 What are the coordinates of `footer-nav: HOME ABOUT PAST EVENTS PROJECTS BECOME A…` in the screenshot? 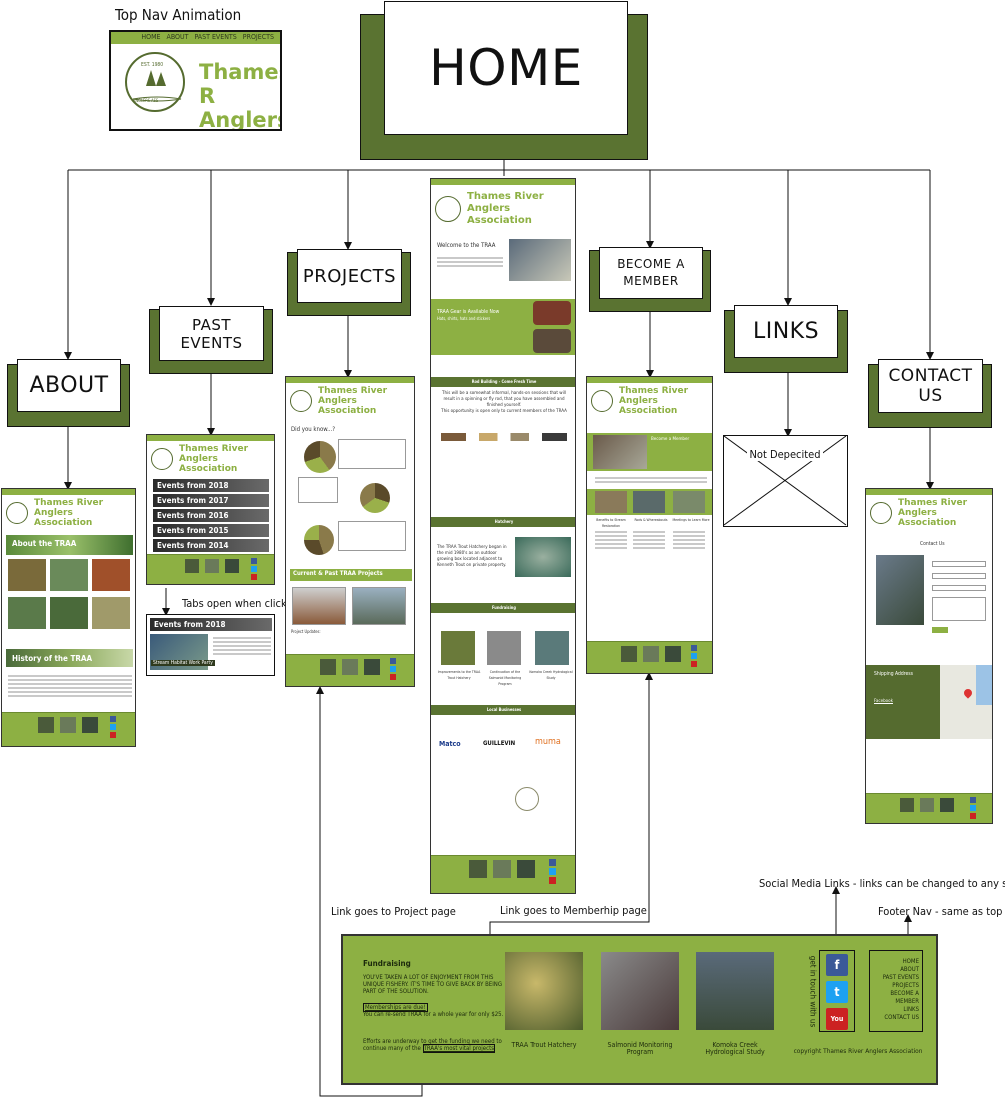 It's located at (894, 990).